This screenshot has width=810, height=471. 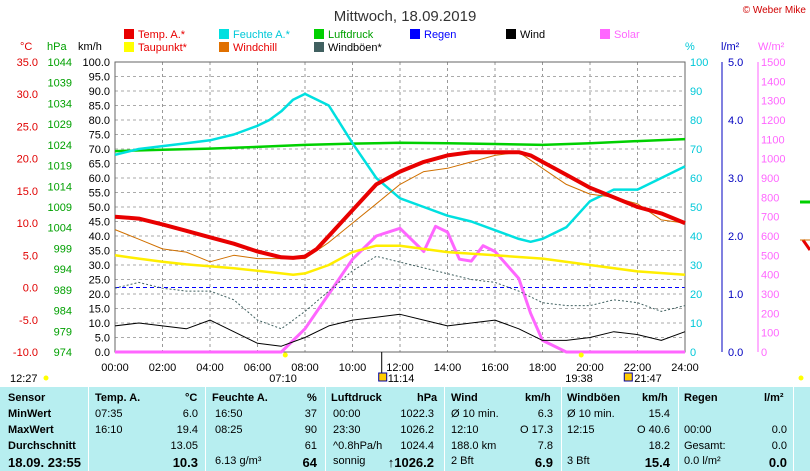 What do you see at coordinates (28, 321) in the screenshot?
I see `y-tick-temp: -5.0` at bounding box center [28, 321].